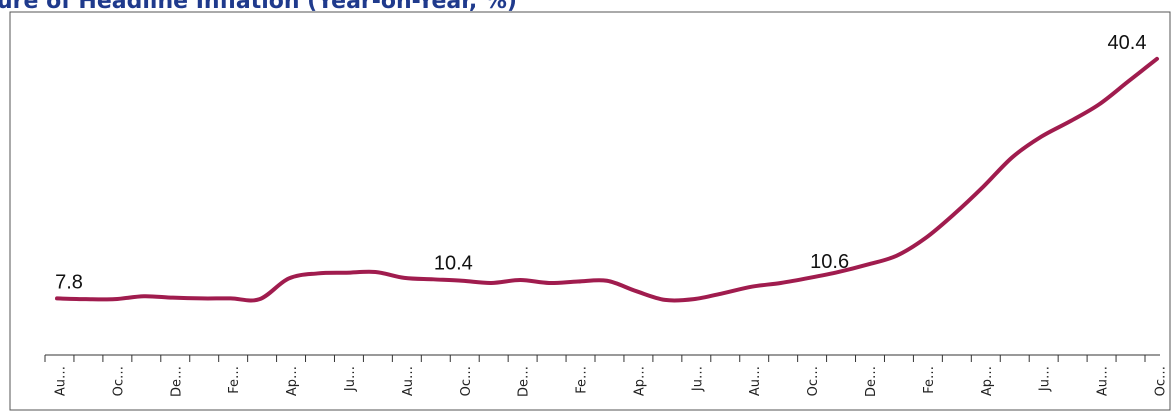  What do you see at coordinates (1127, 43) in the screenshot?
I see `data-label: 40.4` at bounding box center [1127, 43].